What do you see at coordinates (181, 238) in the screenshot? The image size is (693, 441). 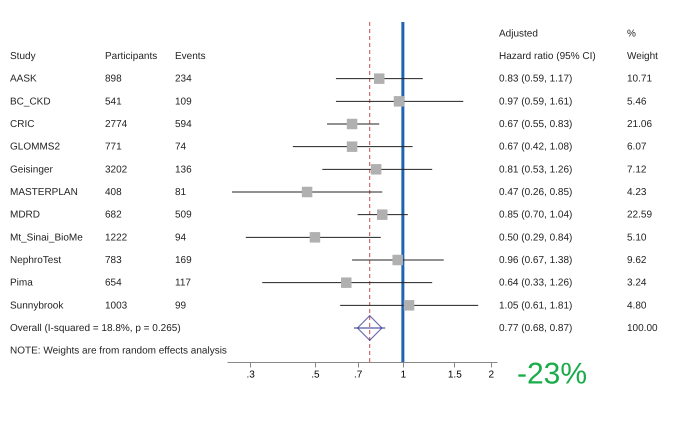 I see `text: 94` at bounding box center [181, 238].